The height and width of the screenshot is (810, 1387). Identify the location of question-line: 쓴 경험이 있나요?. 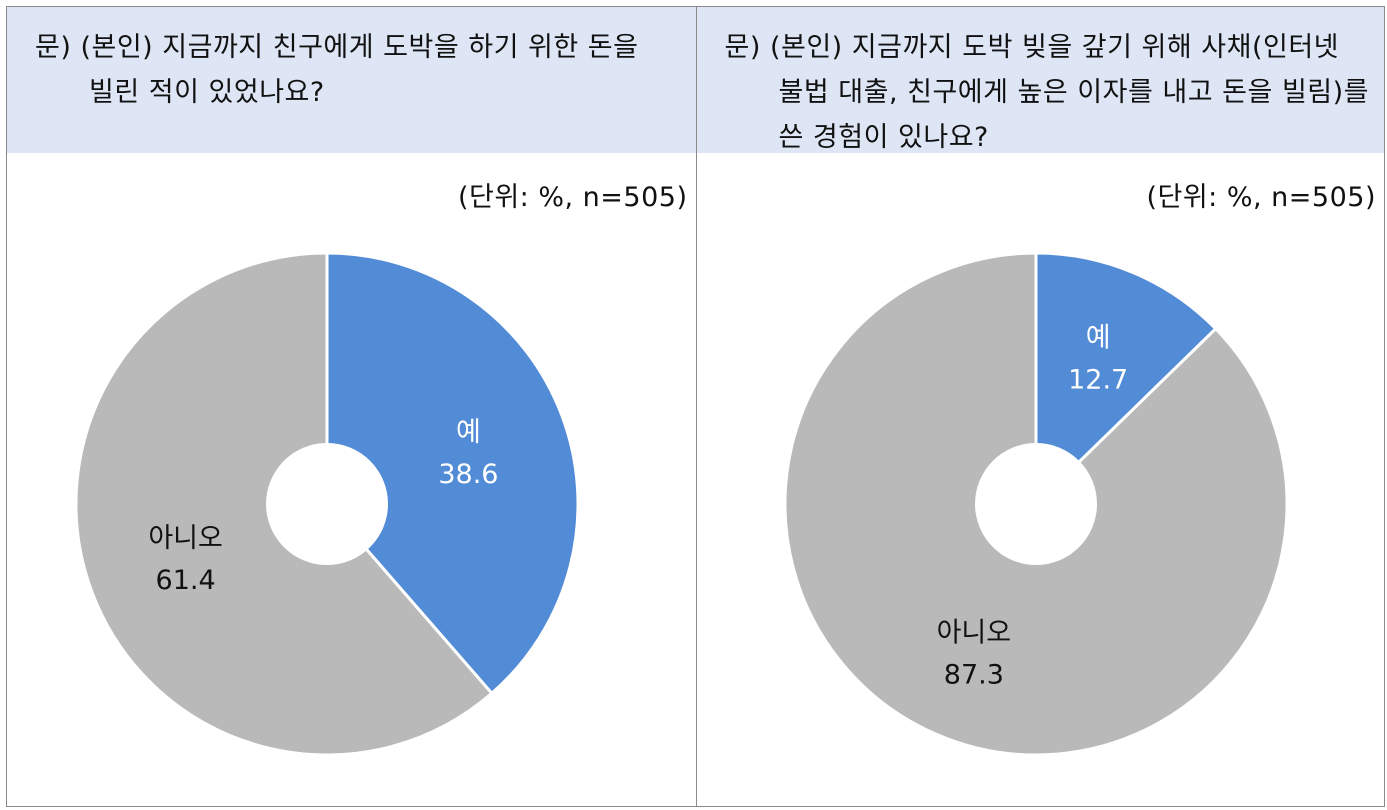
(883, 137).